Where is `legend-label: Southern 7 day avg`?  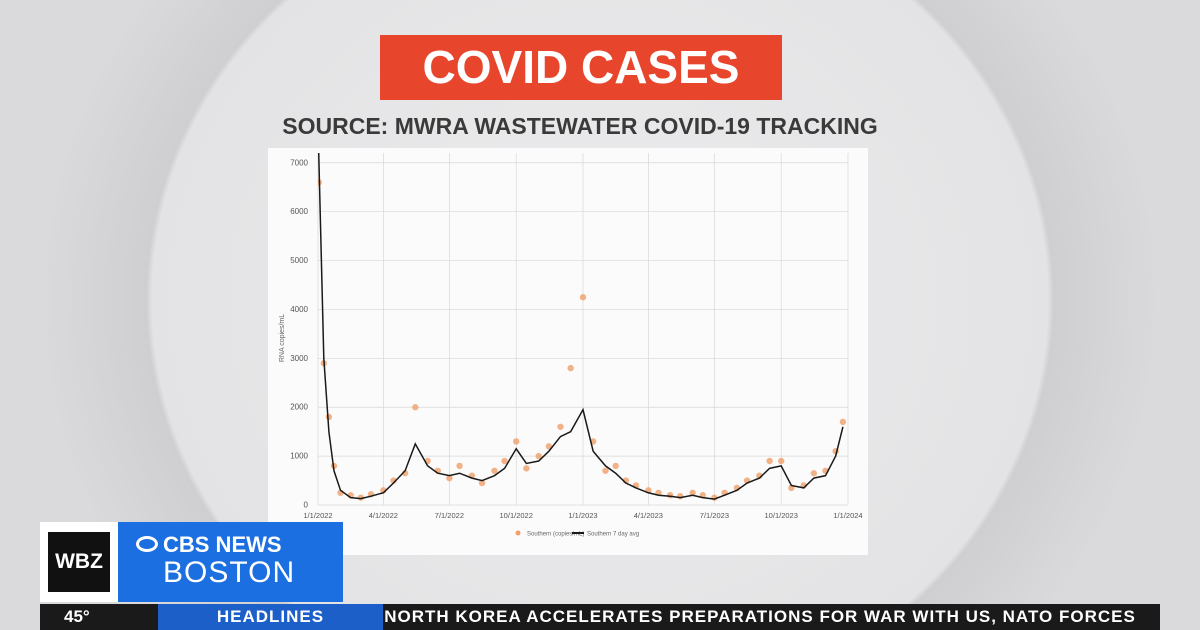 legend-label: Southern 7 day avg is located at coordinates (613, 535).